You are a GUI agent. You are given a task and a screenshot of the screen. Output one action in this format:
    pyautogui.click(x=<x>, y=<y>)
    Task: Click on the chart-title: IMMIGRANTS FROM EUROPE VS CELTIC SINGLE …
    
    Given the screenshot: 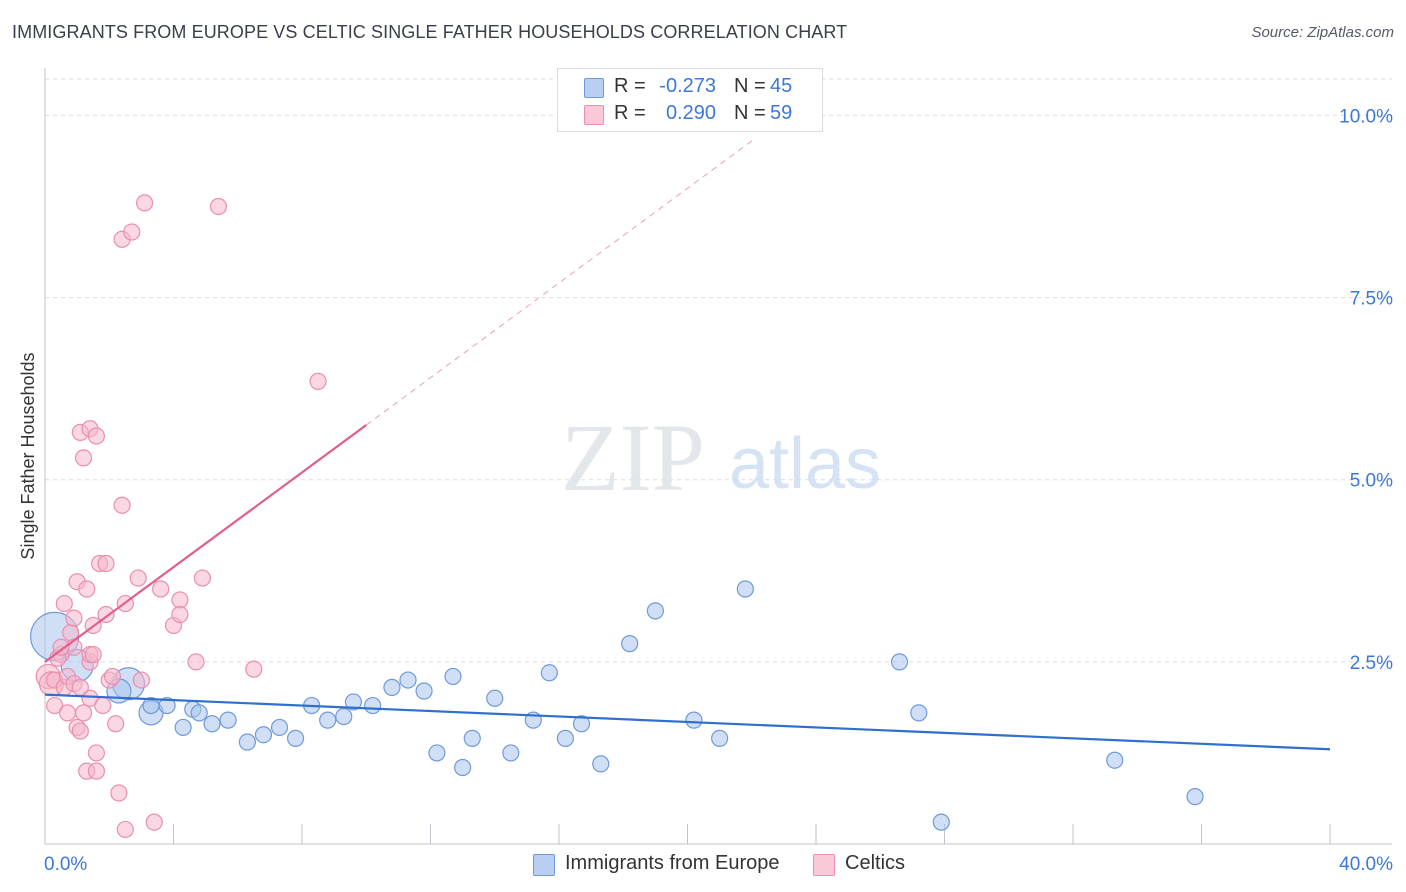 What is the action you would take?
    pyautogui.click(x=430, y=32)
    